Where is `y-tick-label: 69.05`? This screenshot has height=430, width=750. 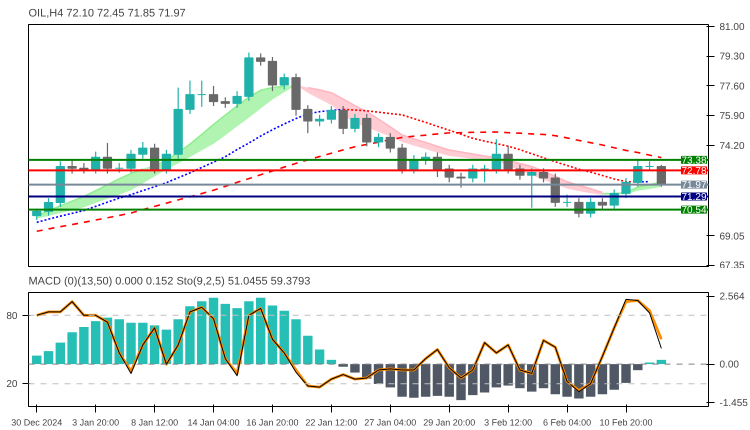 y-tick-label: 69.05 is located at coordinates (732, 236).